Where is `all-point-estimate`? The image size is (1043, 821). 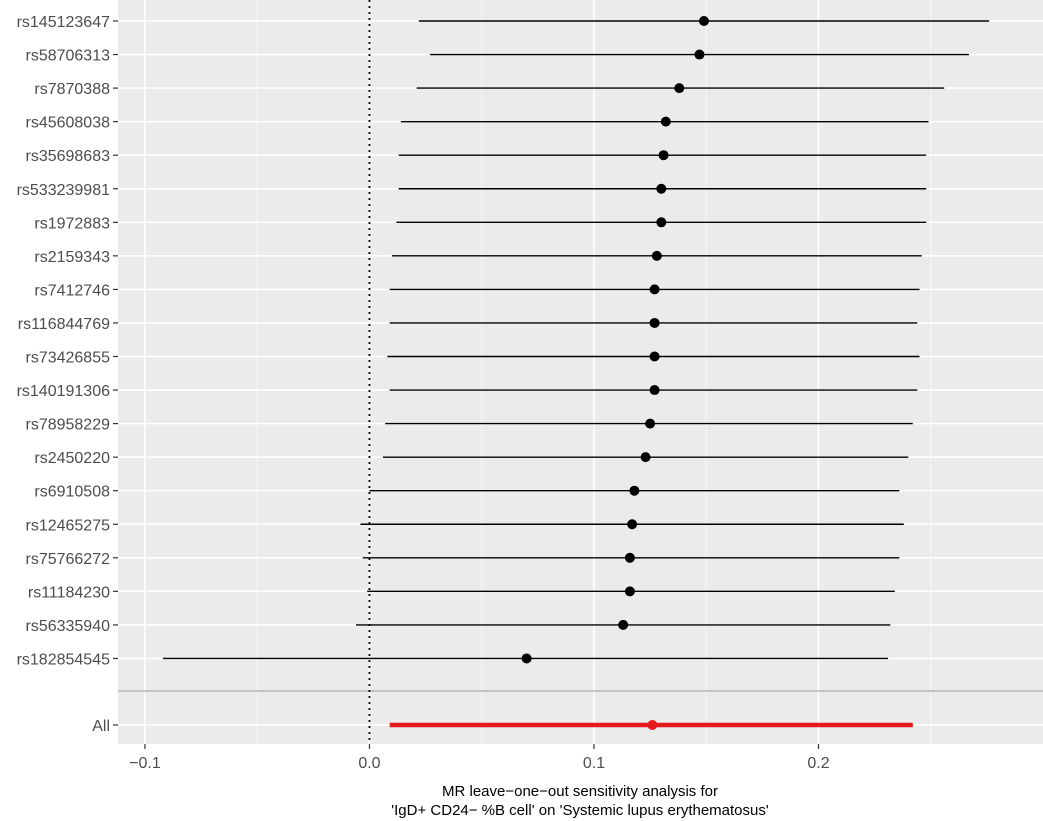 all-point-estimate is located at coordinates (652, 725).